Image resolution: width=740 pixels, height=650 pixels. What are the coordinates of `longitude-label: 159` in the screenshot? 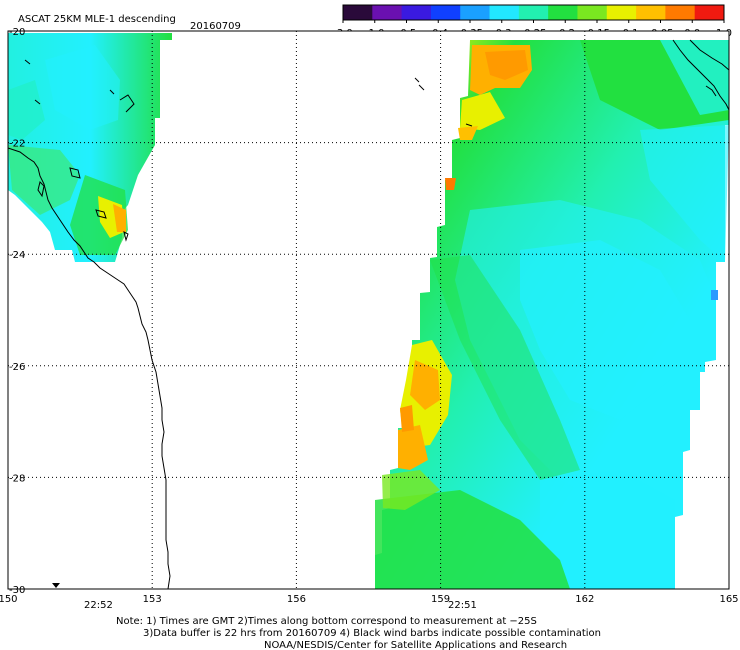 It's located at (440, 599).